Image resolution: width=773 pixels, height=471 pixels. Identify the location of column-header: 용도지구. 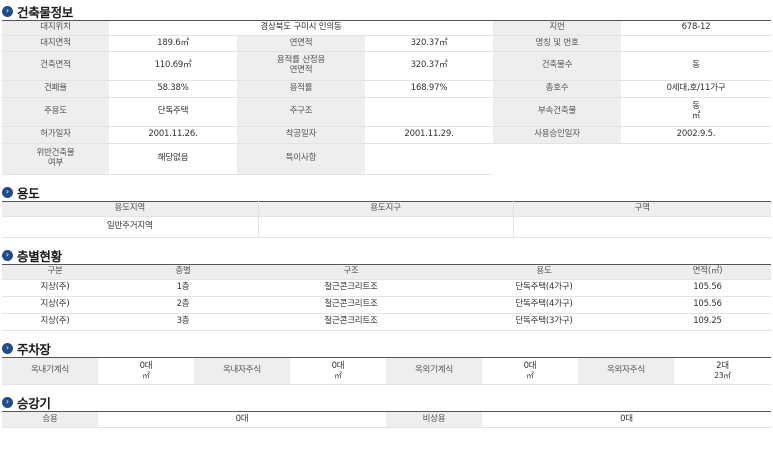
(386, 209).